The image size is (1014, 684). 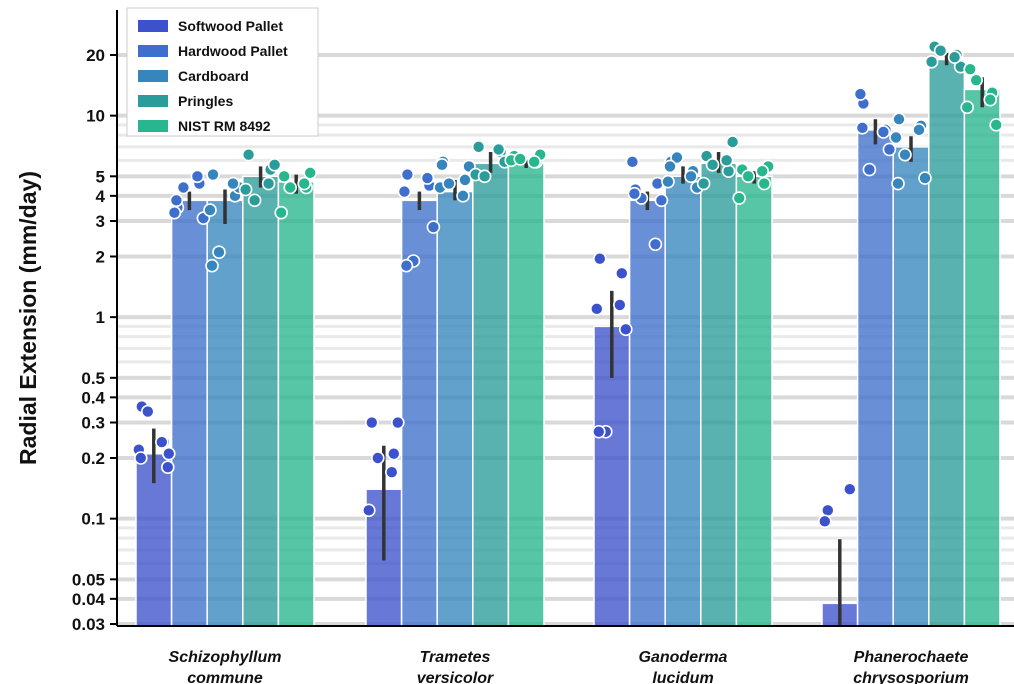 What do you see at coordinates (100, 176) in the screenshot?
I see `y-tick-label: 5` at bounding box center [100, 176].